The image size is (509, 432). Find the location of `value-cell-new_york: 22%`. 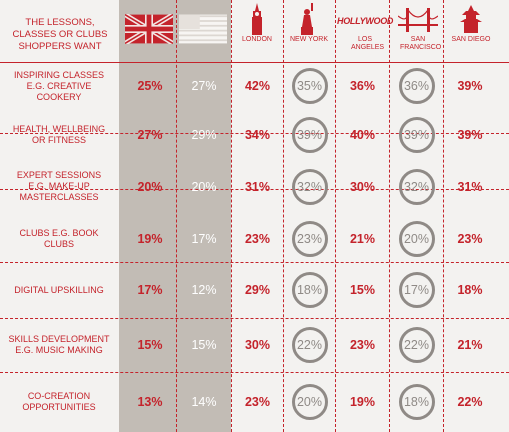

value-cell-new_york: 22% is located at coordinates (309, 344).